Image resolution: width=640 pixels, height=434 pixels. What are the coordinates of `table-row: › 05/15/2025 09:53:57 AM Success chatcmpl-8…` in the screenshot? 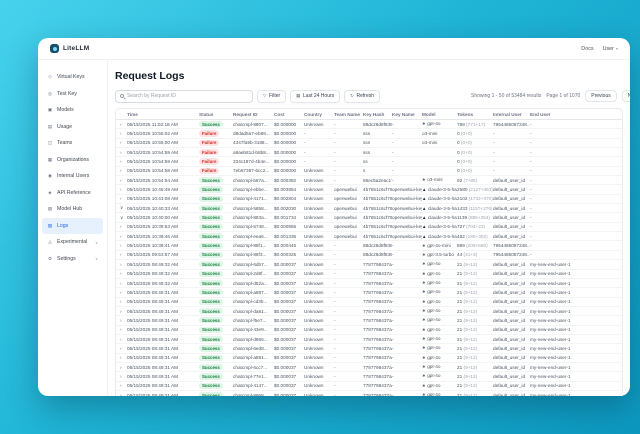 It's located at (369, 256).